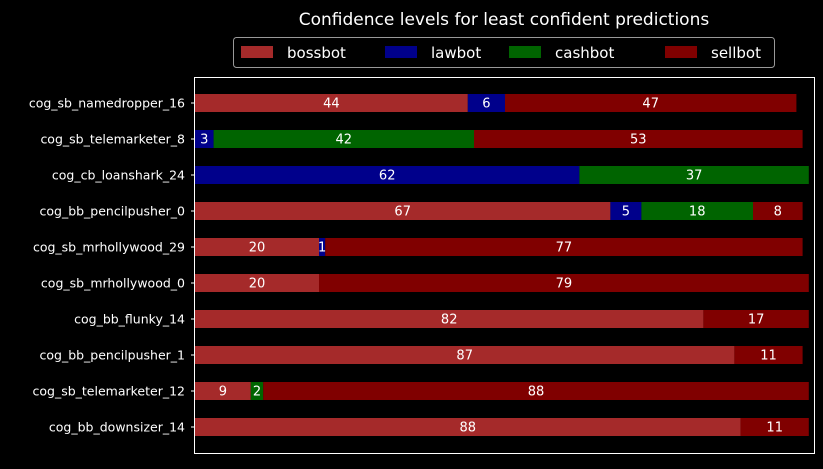  I want to click on data-label: 18, so click(697, 212).